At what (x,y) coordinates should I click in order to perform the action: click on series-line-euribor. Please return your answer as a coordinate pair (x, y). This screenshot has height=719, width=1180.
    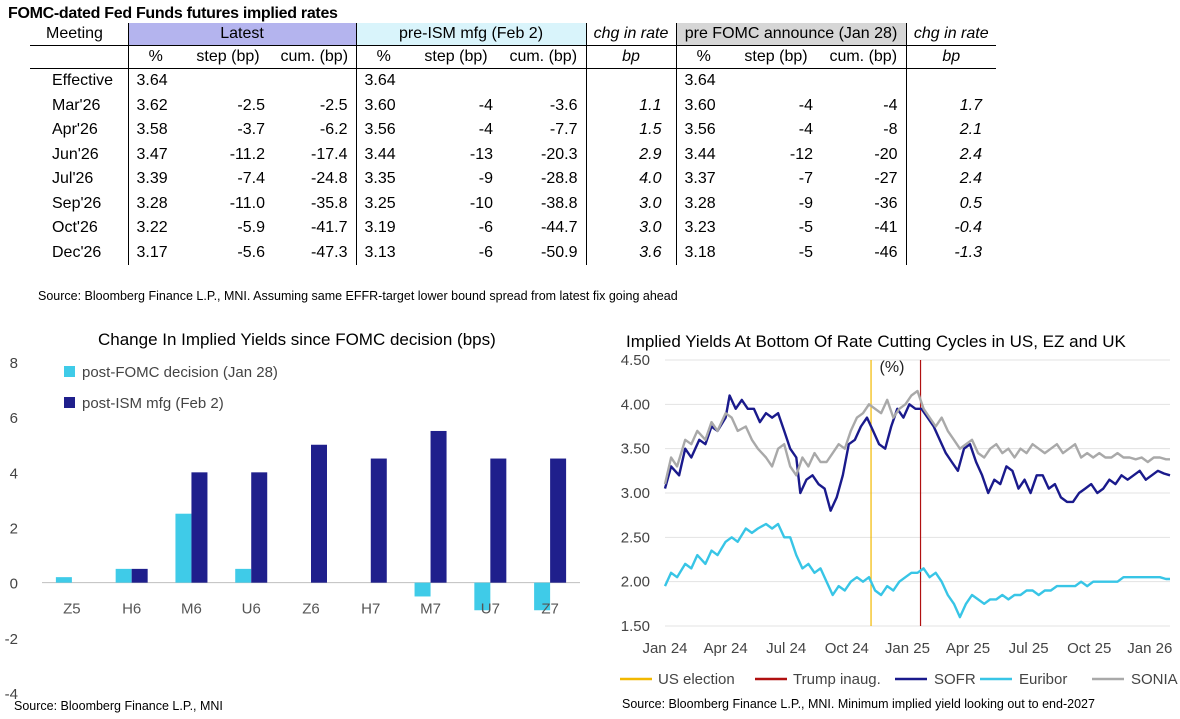
    Looking at the image, I should click on (916, 570).